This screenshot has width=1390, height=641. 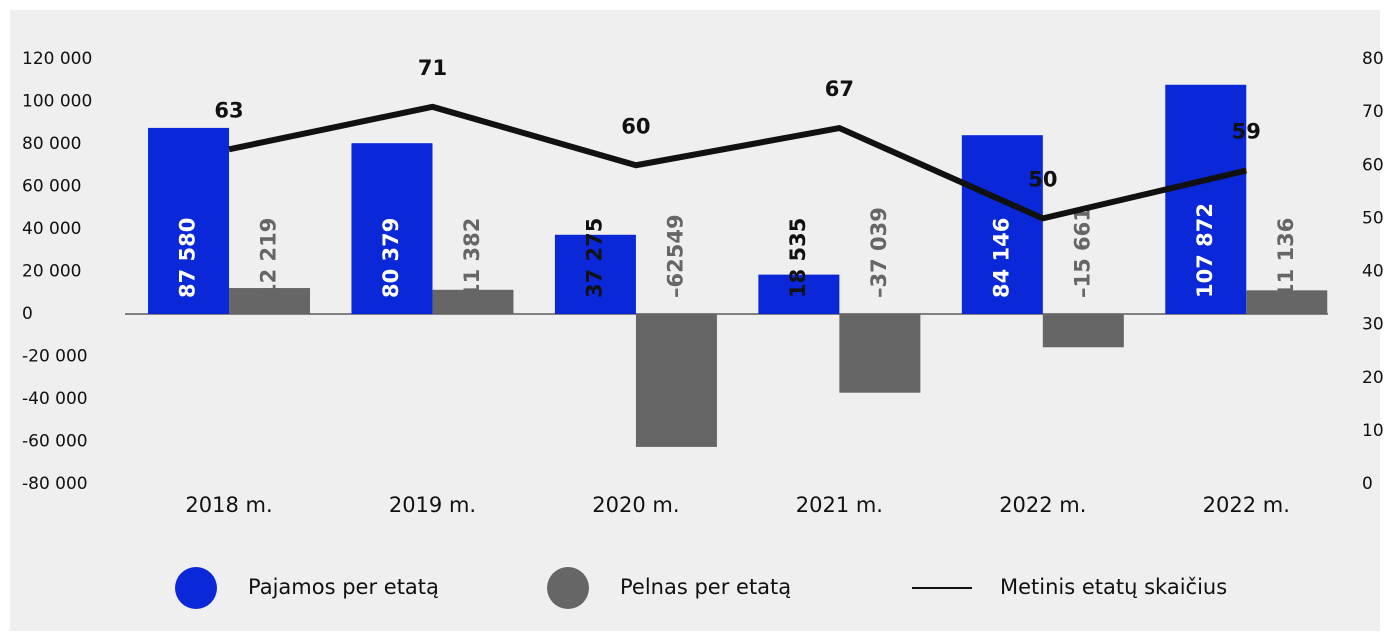 I want to click on y-tick-label: 120 000, so click(x=57, y=59).